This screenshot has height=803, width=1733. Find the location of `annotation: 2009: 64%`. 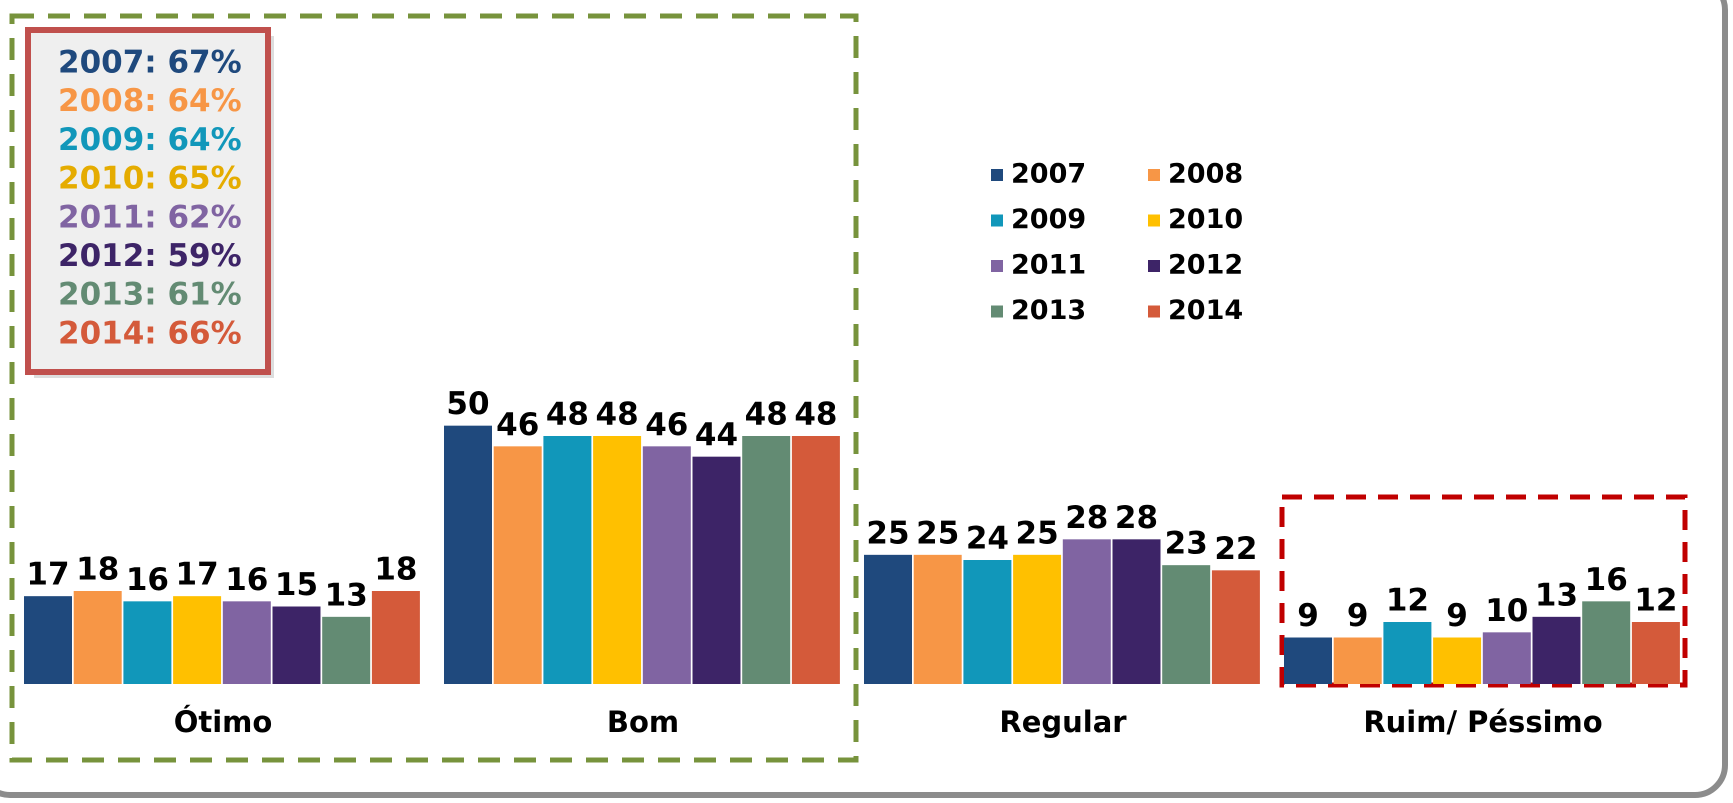

annotation: 2009: 64% is located at coordinates (150, 140).